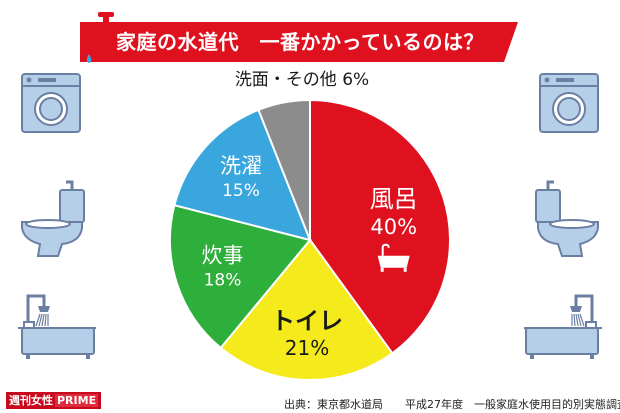 This screenshot has width=620, height=413. Describe the element at coordinates (31, 400) in the screenshot. I see `brand-name-part1: 週刊女性` at that location.